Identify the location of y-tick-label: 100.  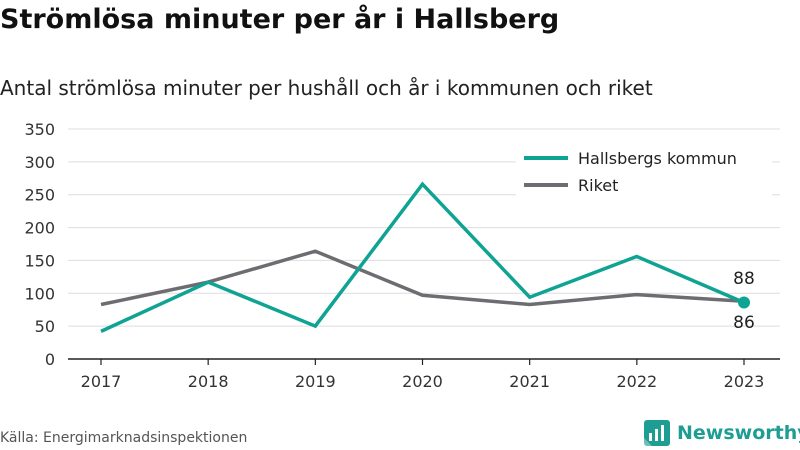
(39, 293).